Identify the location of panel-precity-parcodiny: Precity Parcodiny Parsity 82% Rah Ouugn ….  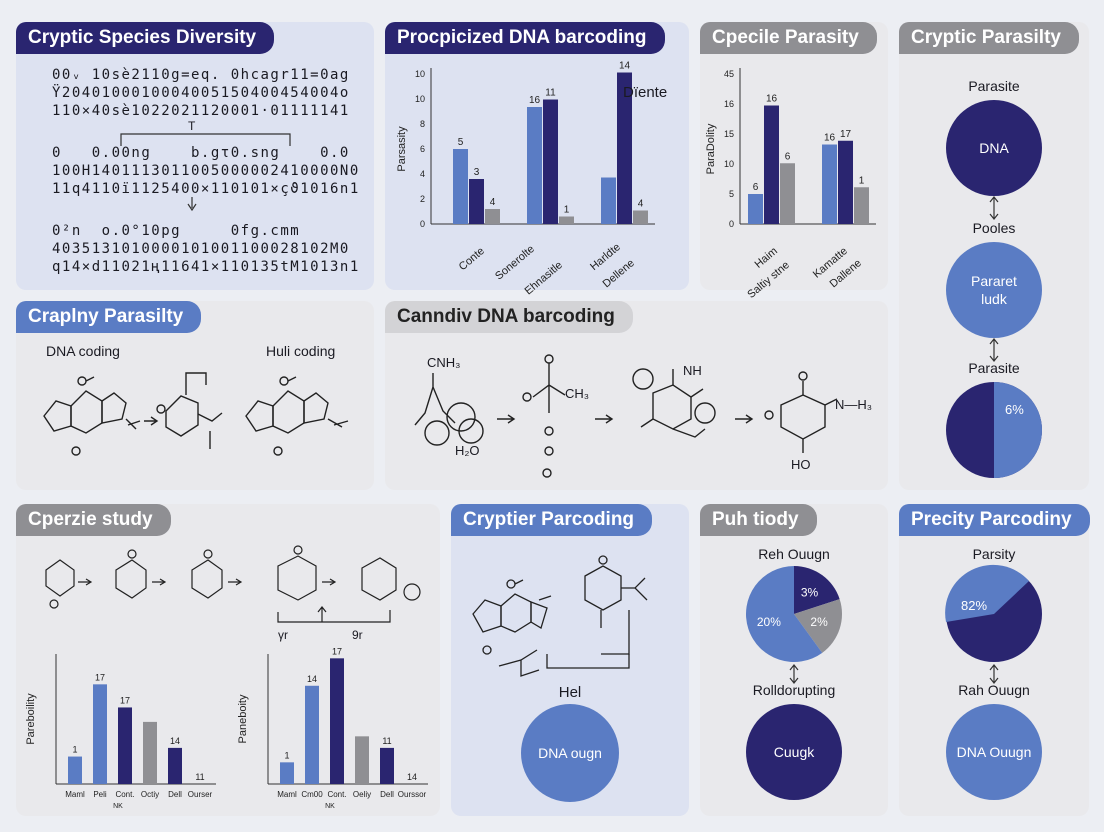
(994, 660).